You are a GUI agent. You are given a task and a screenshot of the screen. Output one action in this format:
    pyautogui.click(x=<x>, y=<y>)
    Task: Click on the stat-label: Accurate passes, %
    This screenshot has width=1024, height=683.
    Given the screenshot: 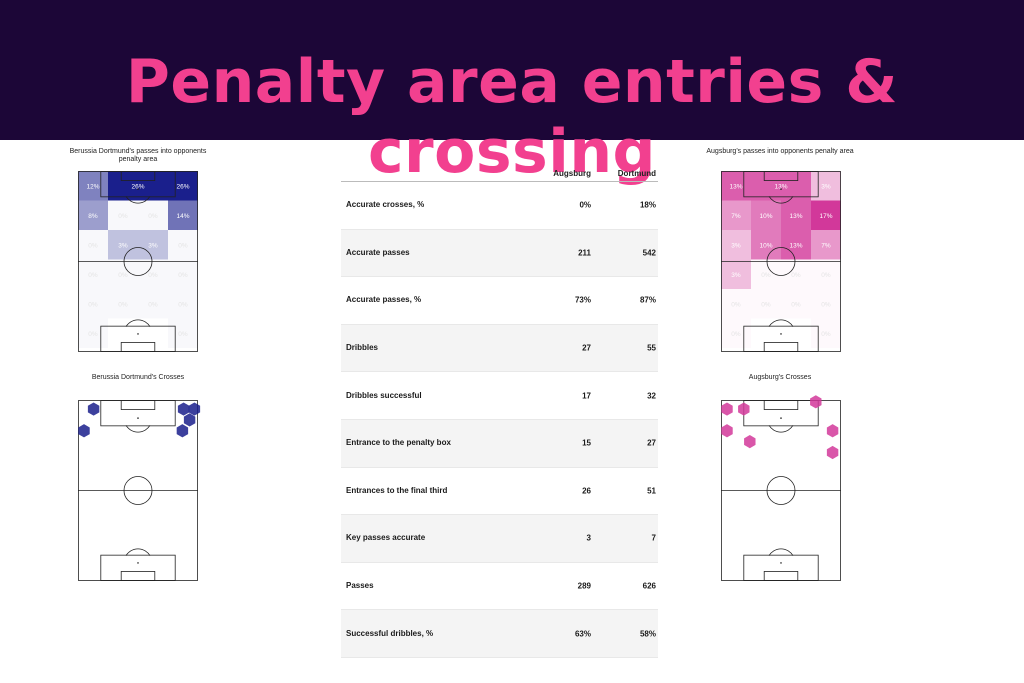 What is the action you would take?
    pyautogui.click(x=384, y=300)
    